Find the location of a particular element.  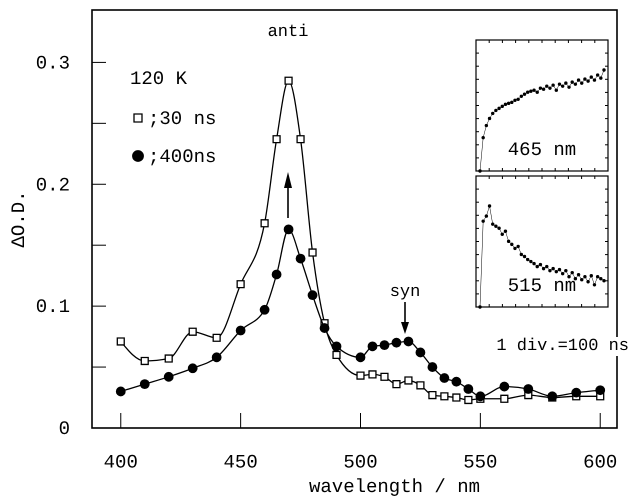

y-tick-label: 0 is located at coordinates (64, 429).